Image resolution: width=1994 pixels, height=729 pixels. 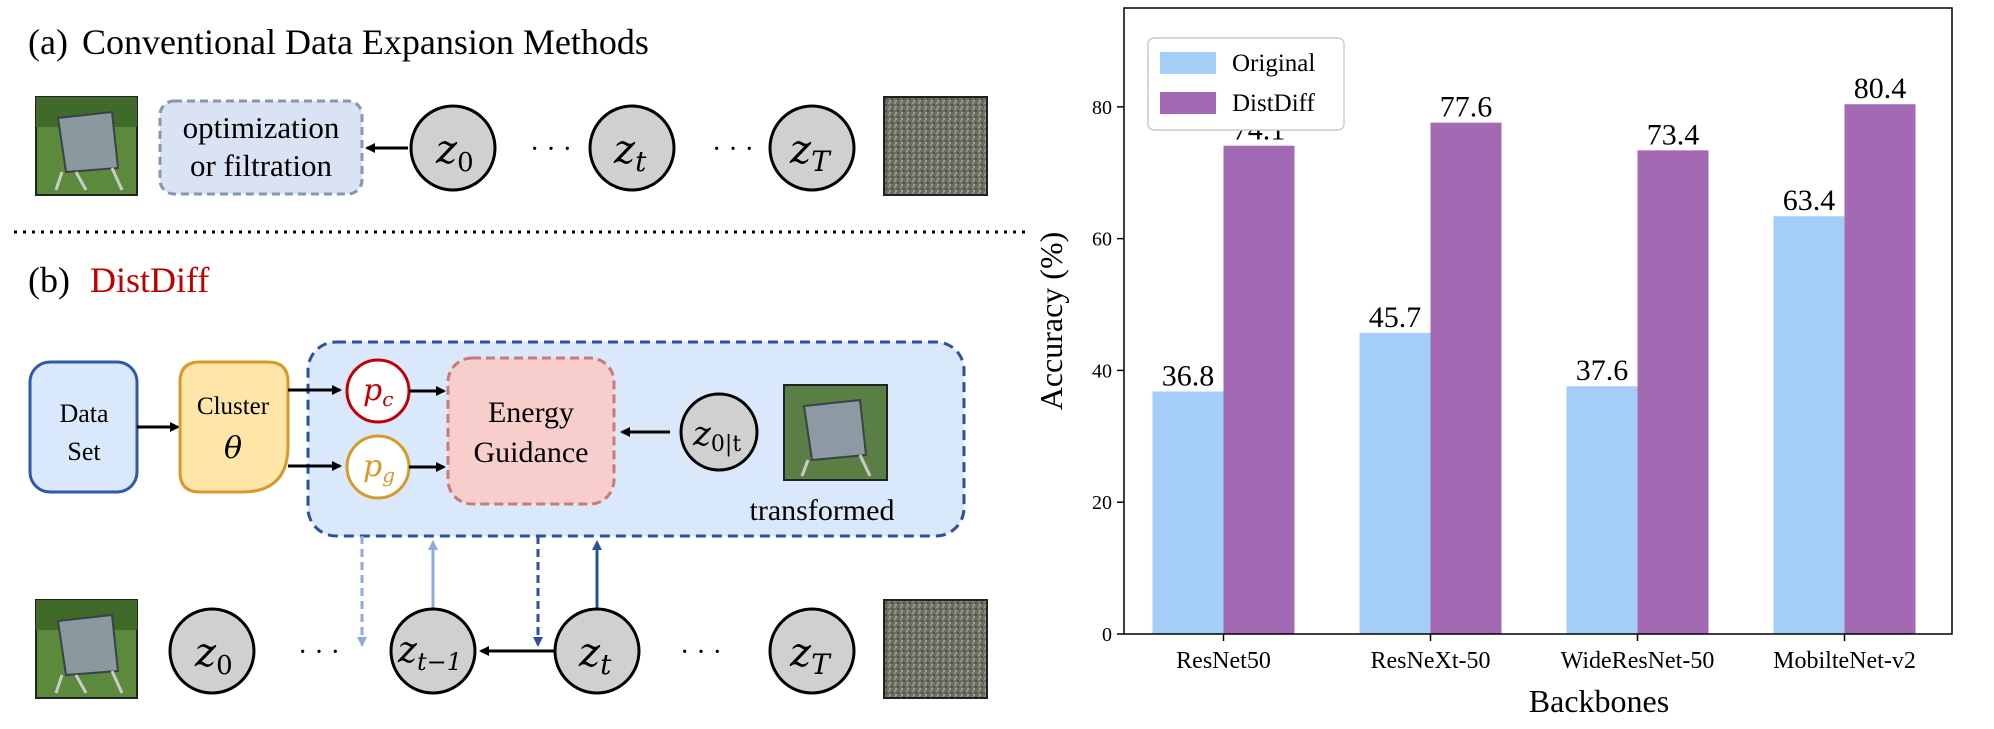 What do you see at coordinates (1466, 107) in the screenshot?
I see `data-label-distdiff-1: 77.6` at bounding box center [1466, 107].